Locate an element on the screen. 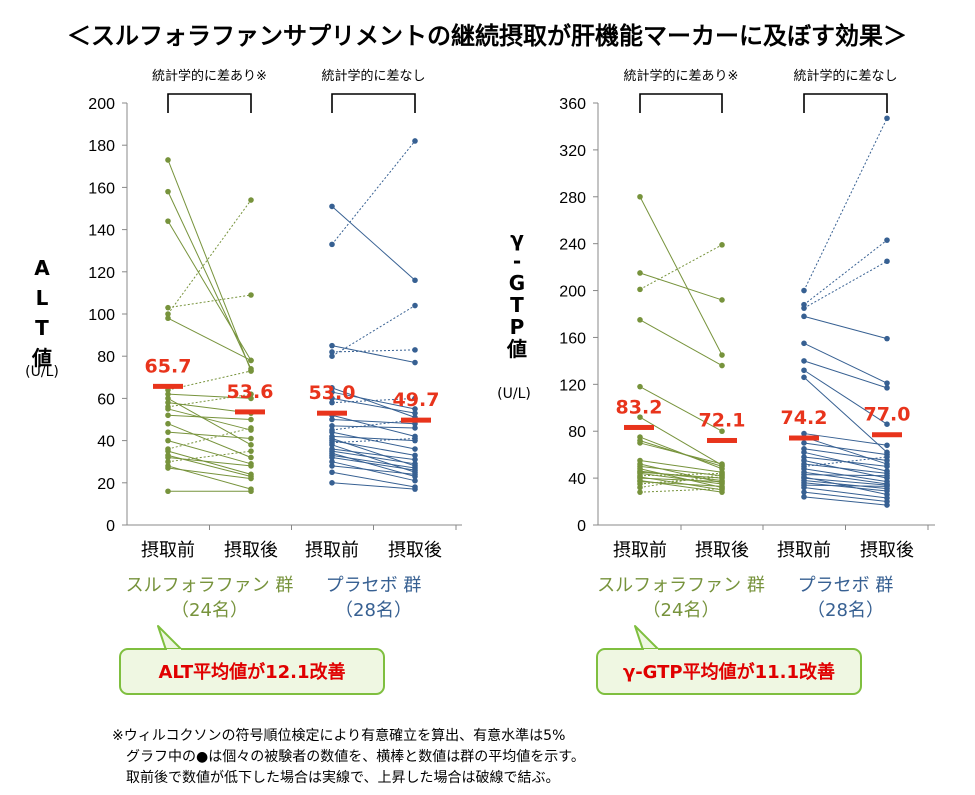 This screenshot has height=795, width=975. y-axis-label-char: L is located at coordinates (42, 298).